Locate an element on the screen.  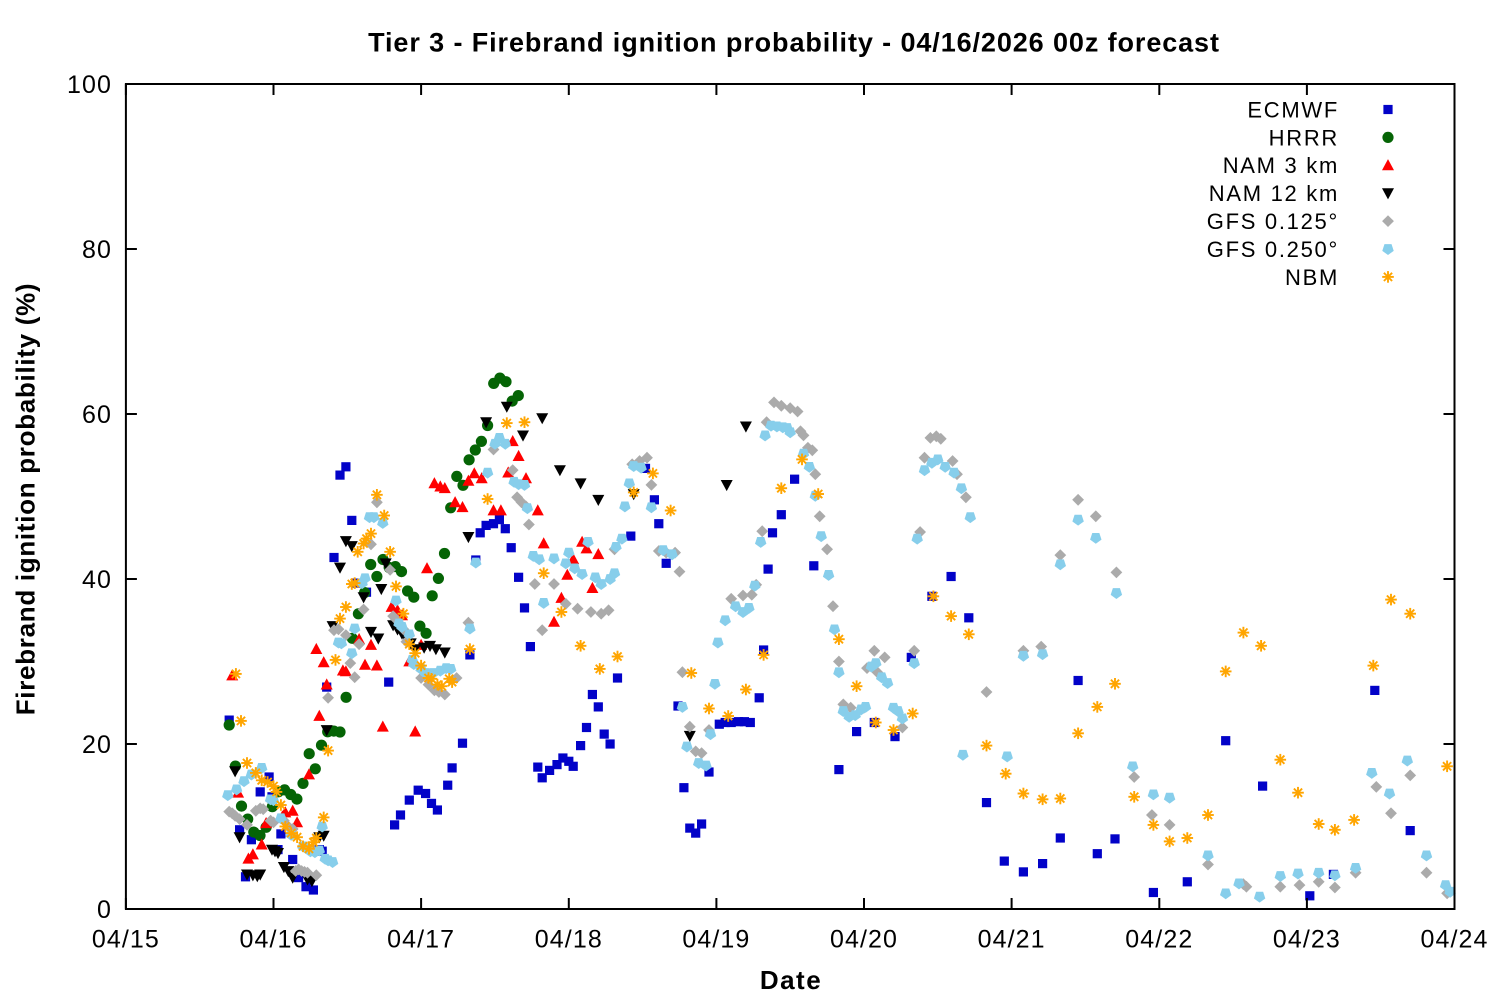
svg-text: NAM 3 km is located at coordinates (1281, 165).